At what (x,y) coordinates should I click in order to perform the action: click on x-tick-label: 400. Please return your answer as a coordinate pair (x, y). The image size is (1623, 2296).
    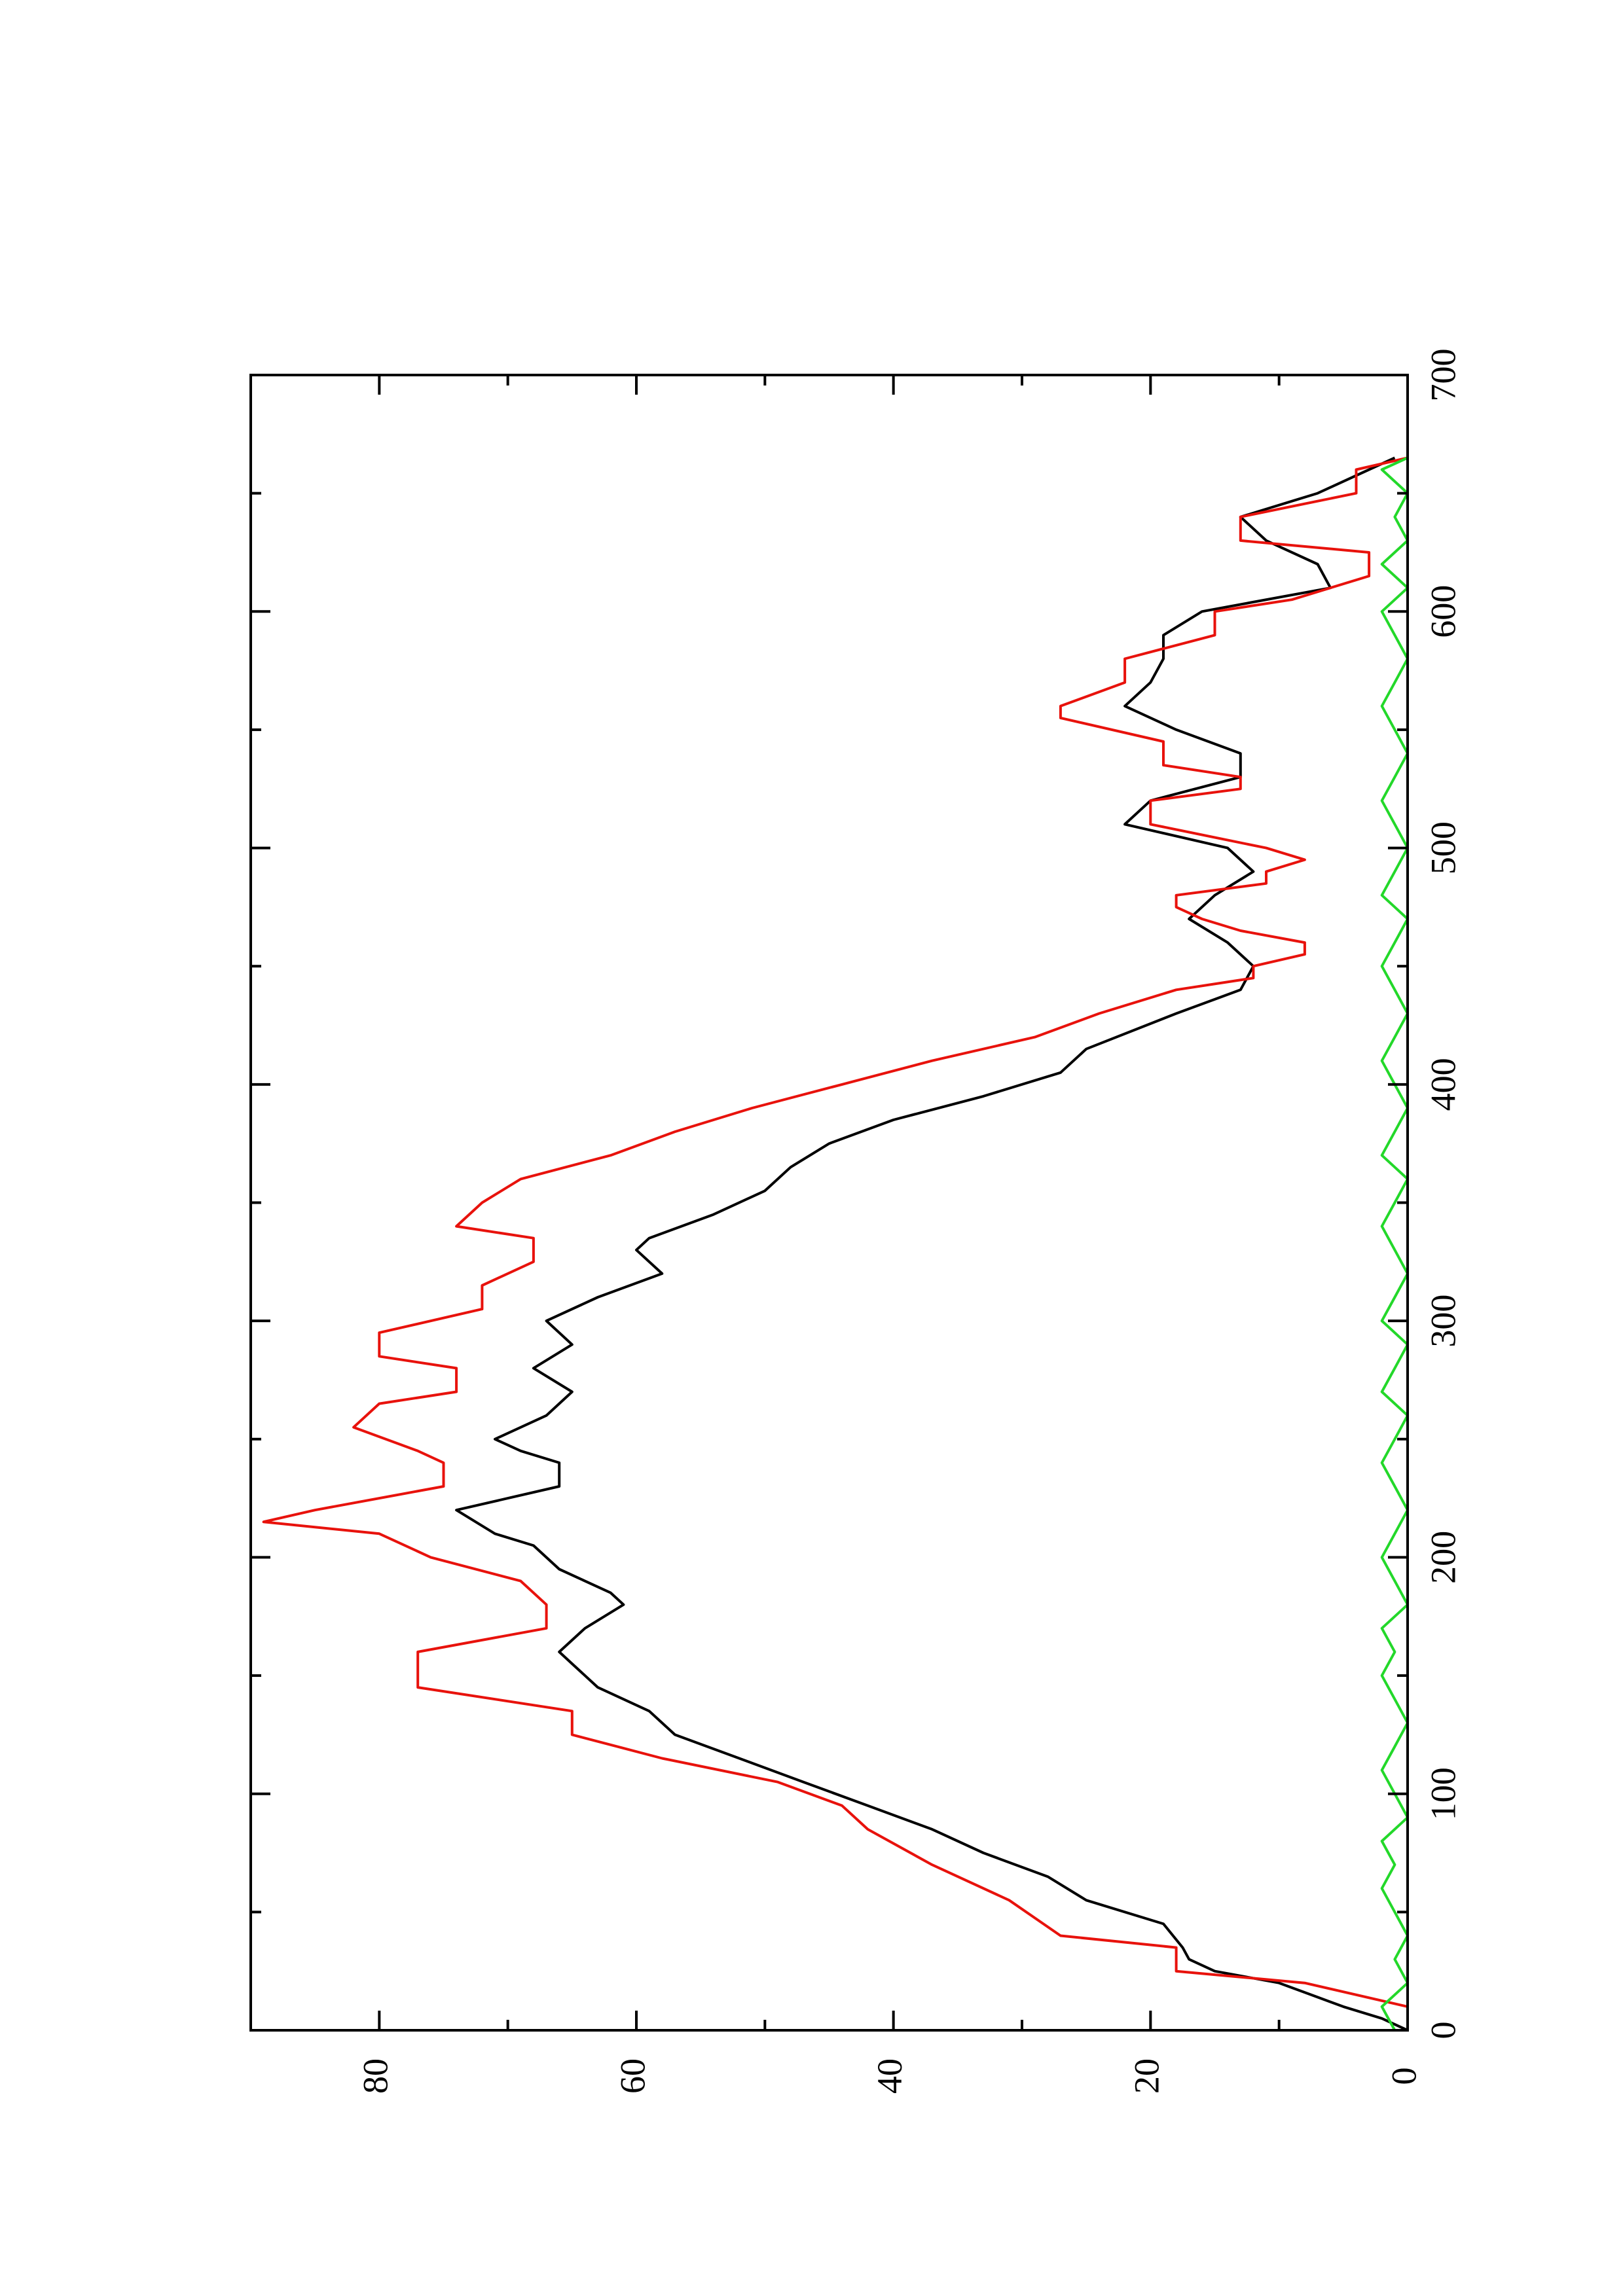
    Looking at the image, I should click on (1443, 1084).